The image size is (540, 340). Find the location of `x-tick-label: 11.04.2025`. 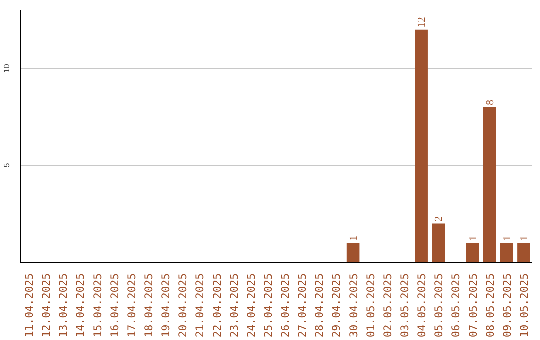

x-tick-label: 11.04.2025 is located at coordinates (29, 306).